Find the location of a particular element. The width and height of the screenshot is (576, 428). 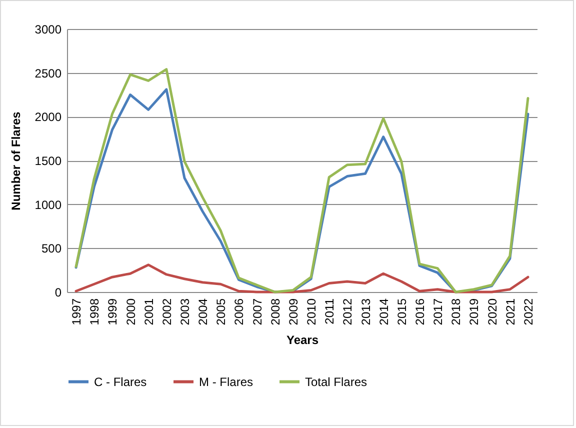

x-tick-label: 2004 is located at coordinates (203, 312).